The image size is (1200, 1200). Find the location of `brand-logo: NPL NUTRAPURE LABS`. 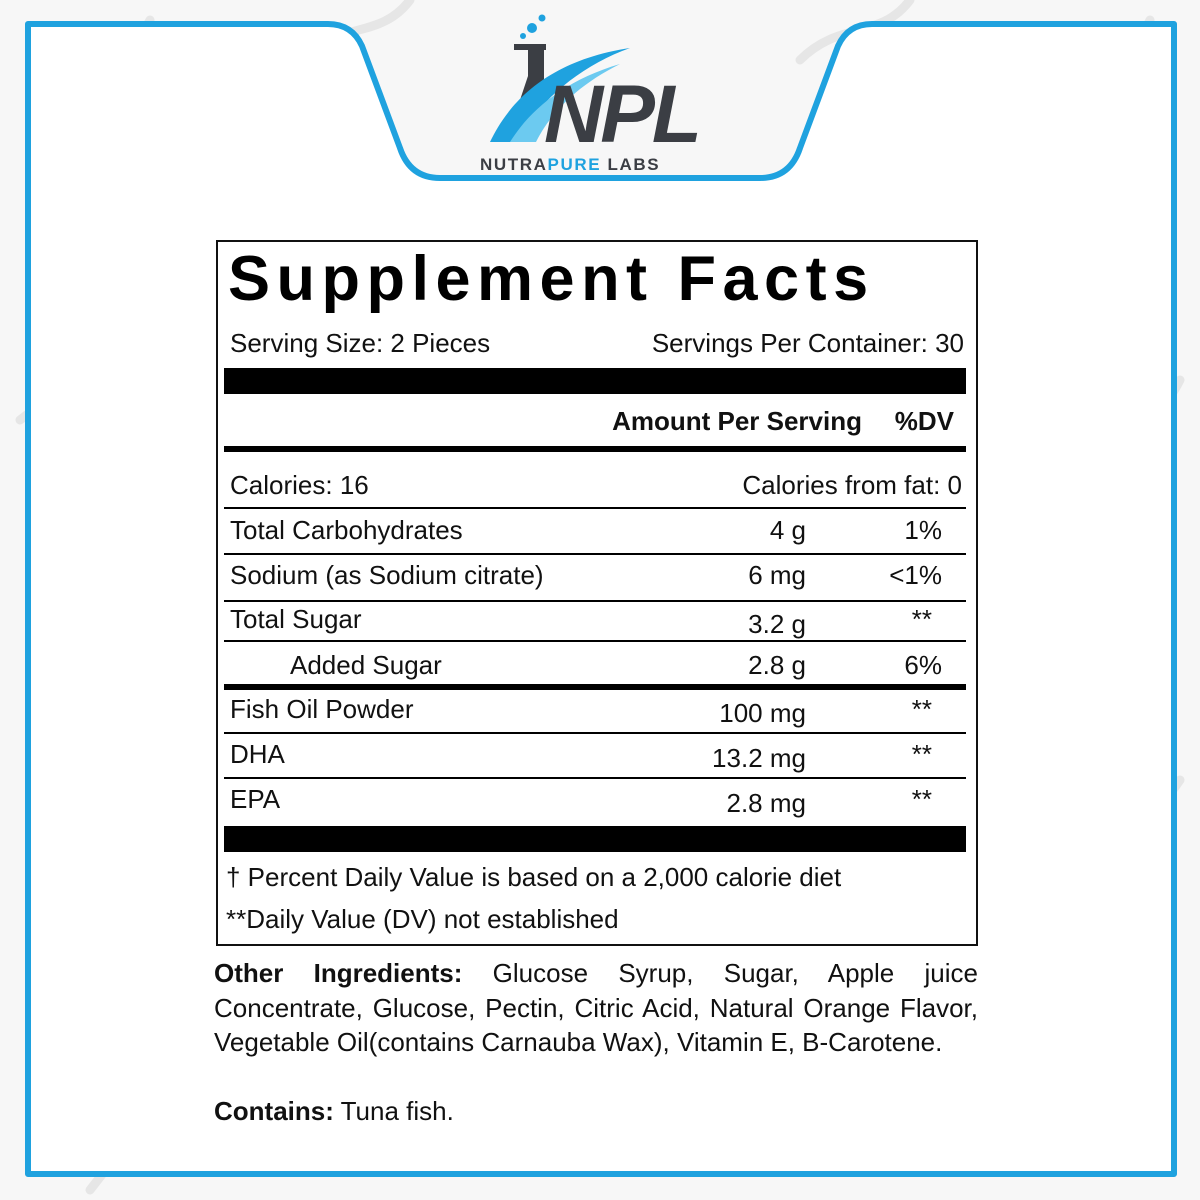

brand-logo: NPL NUTRAPURE LABS is located at coordinates (600, 91).